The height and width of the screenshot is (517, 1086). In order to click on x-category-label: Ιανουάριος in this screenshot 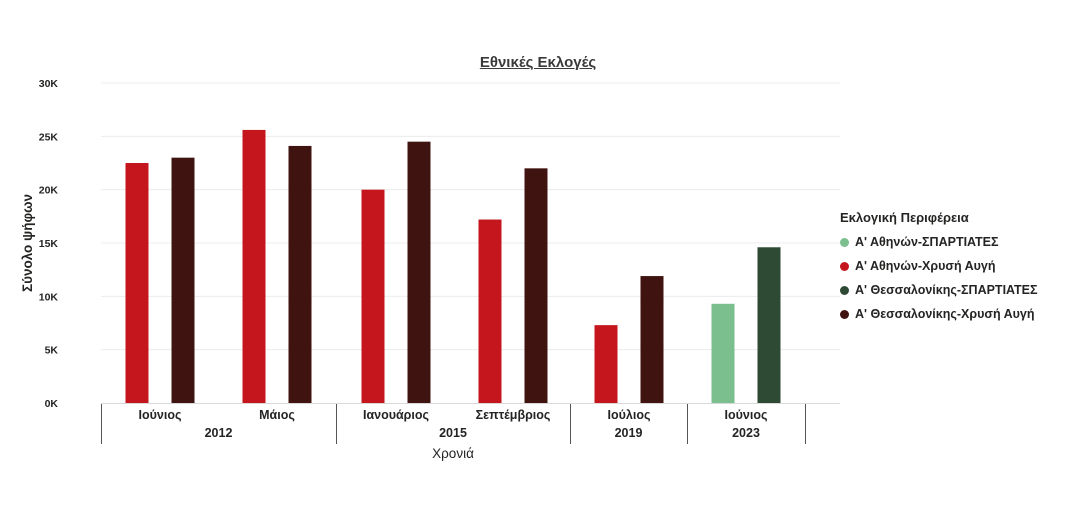, I will do `click(396, 415)`.